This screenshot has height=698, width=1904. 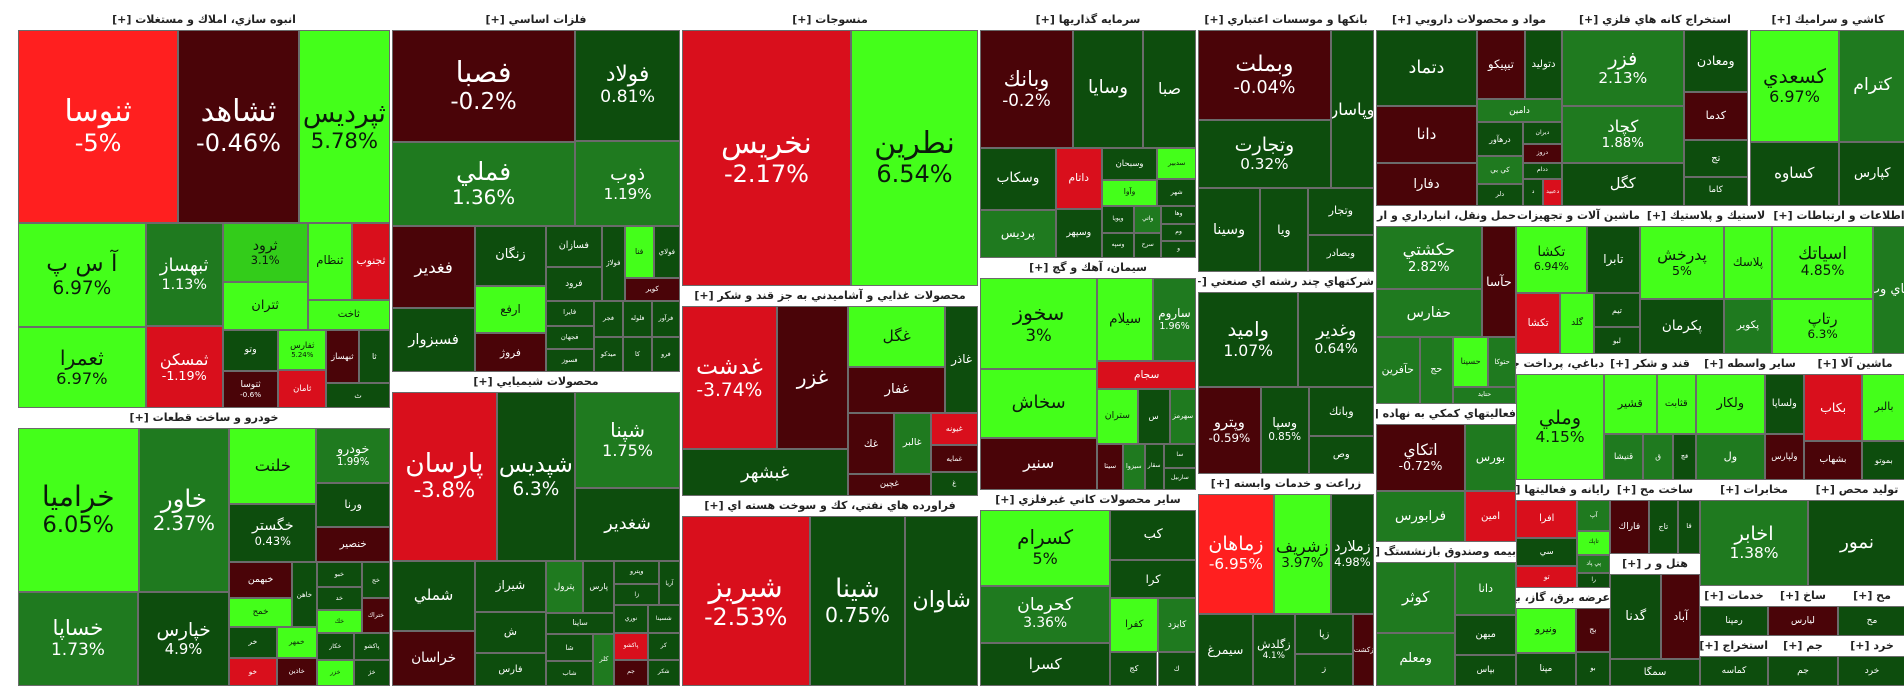 What do you see at coordinates (941, 601) in the screenshot?
I see `stock-tile: شاوان` at bounding box center [941, 601].